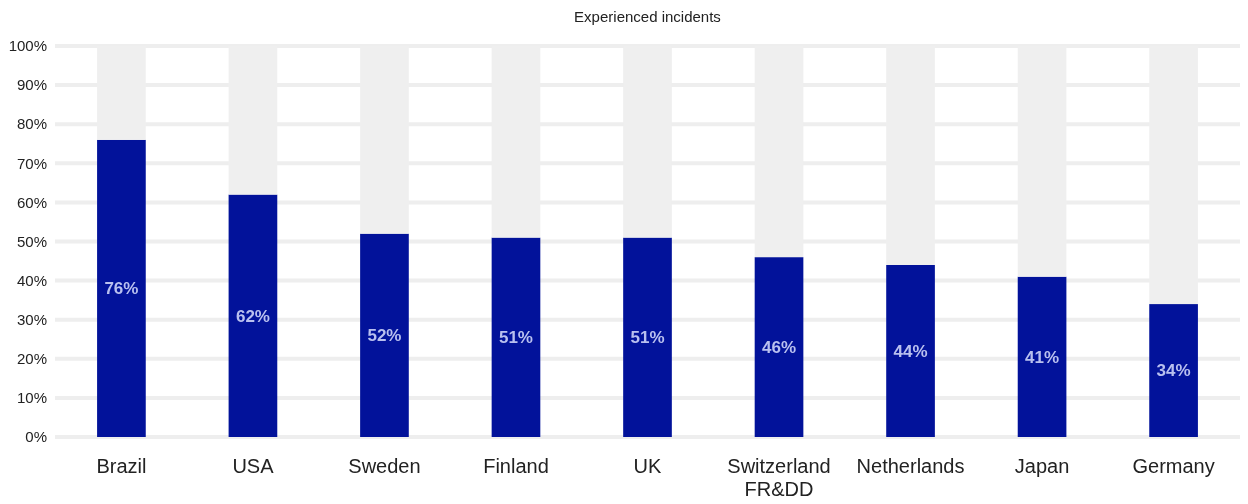 The height and width of the screenshot is (504, 1248). I want to click on x-tick-label: Japan, so click(1042, 466).